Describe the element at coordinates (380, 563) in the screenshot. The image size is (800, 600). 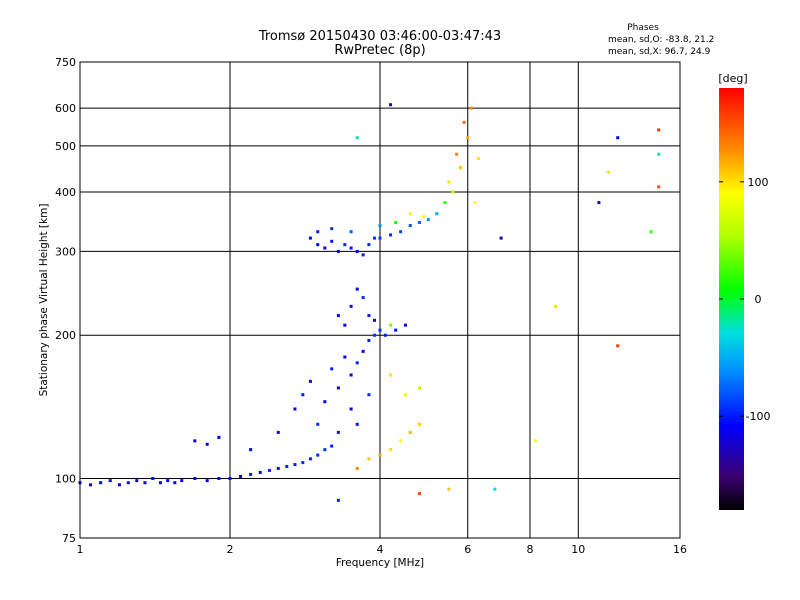
I see `x-axis-label: Frequency [MHz]` at that location.